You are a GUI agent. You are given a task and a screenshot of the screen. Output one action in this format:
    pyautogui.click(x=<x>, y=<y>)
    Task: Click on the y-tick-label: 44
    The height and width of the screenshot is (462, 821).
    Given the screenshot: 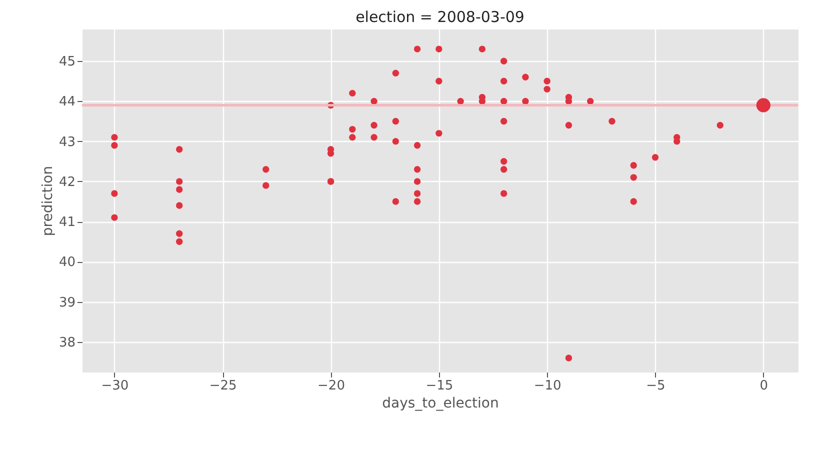 What is the action you would take?
    pyautogui.click(x=67, y=102)
    